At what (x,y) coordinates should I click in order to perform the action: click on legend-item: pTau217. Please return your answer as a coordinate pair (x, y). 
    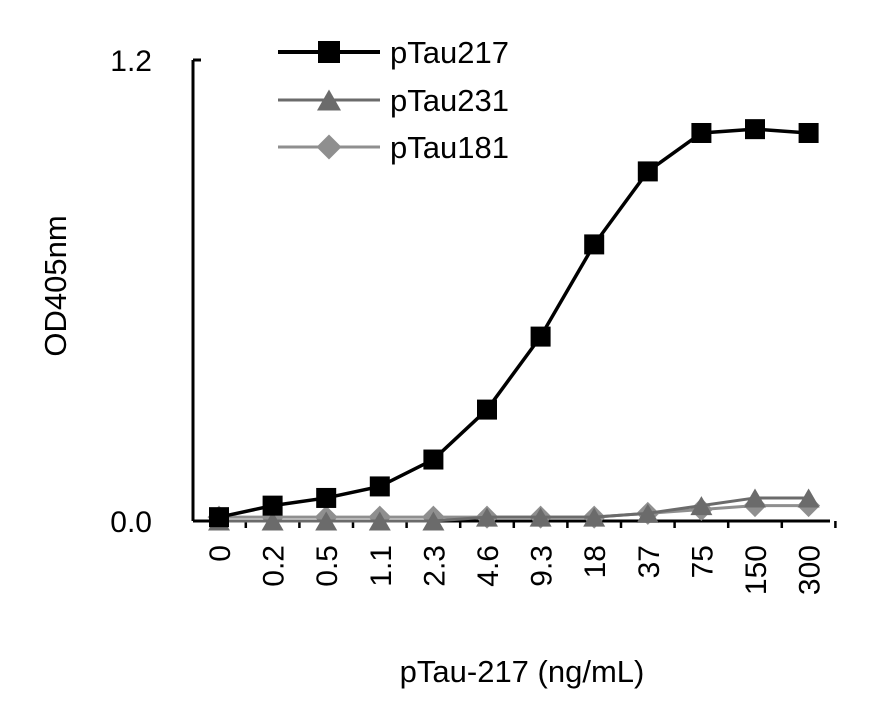
    Looking at the image, I should click on (393, 52).